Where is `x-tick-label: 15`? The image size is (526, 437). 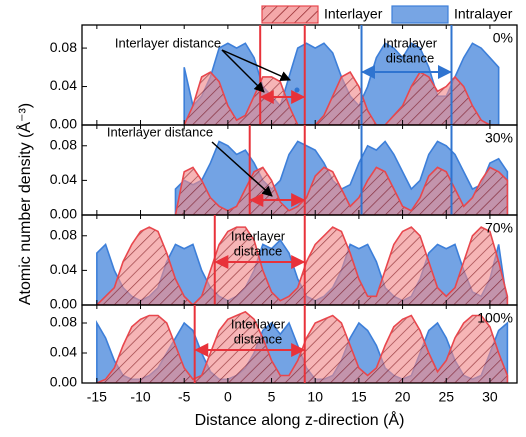 x-tick-label: 15 is located at coordinates (359, 397).